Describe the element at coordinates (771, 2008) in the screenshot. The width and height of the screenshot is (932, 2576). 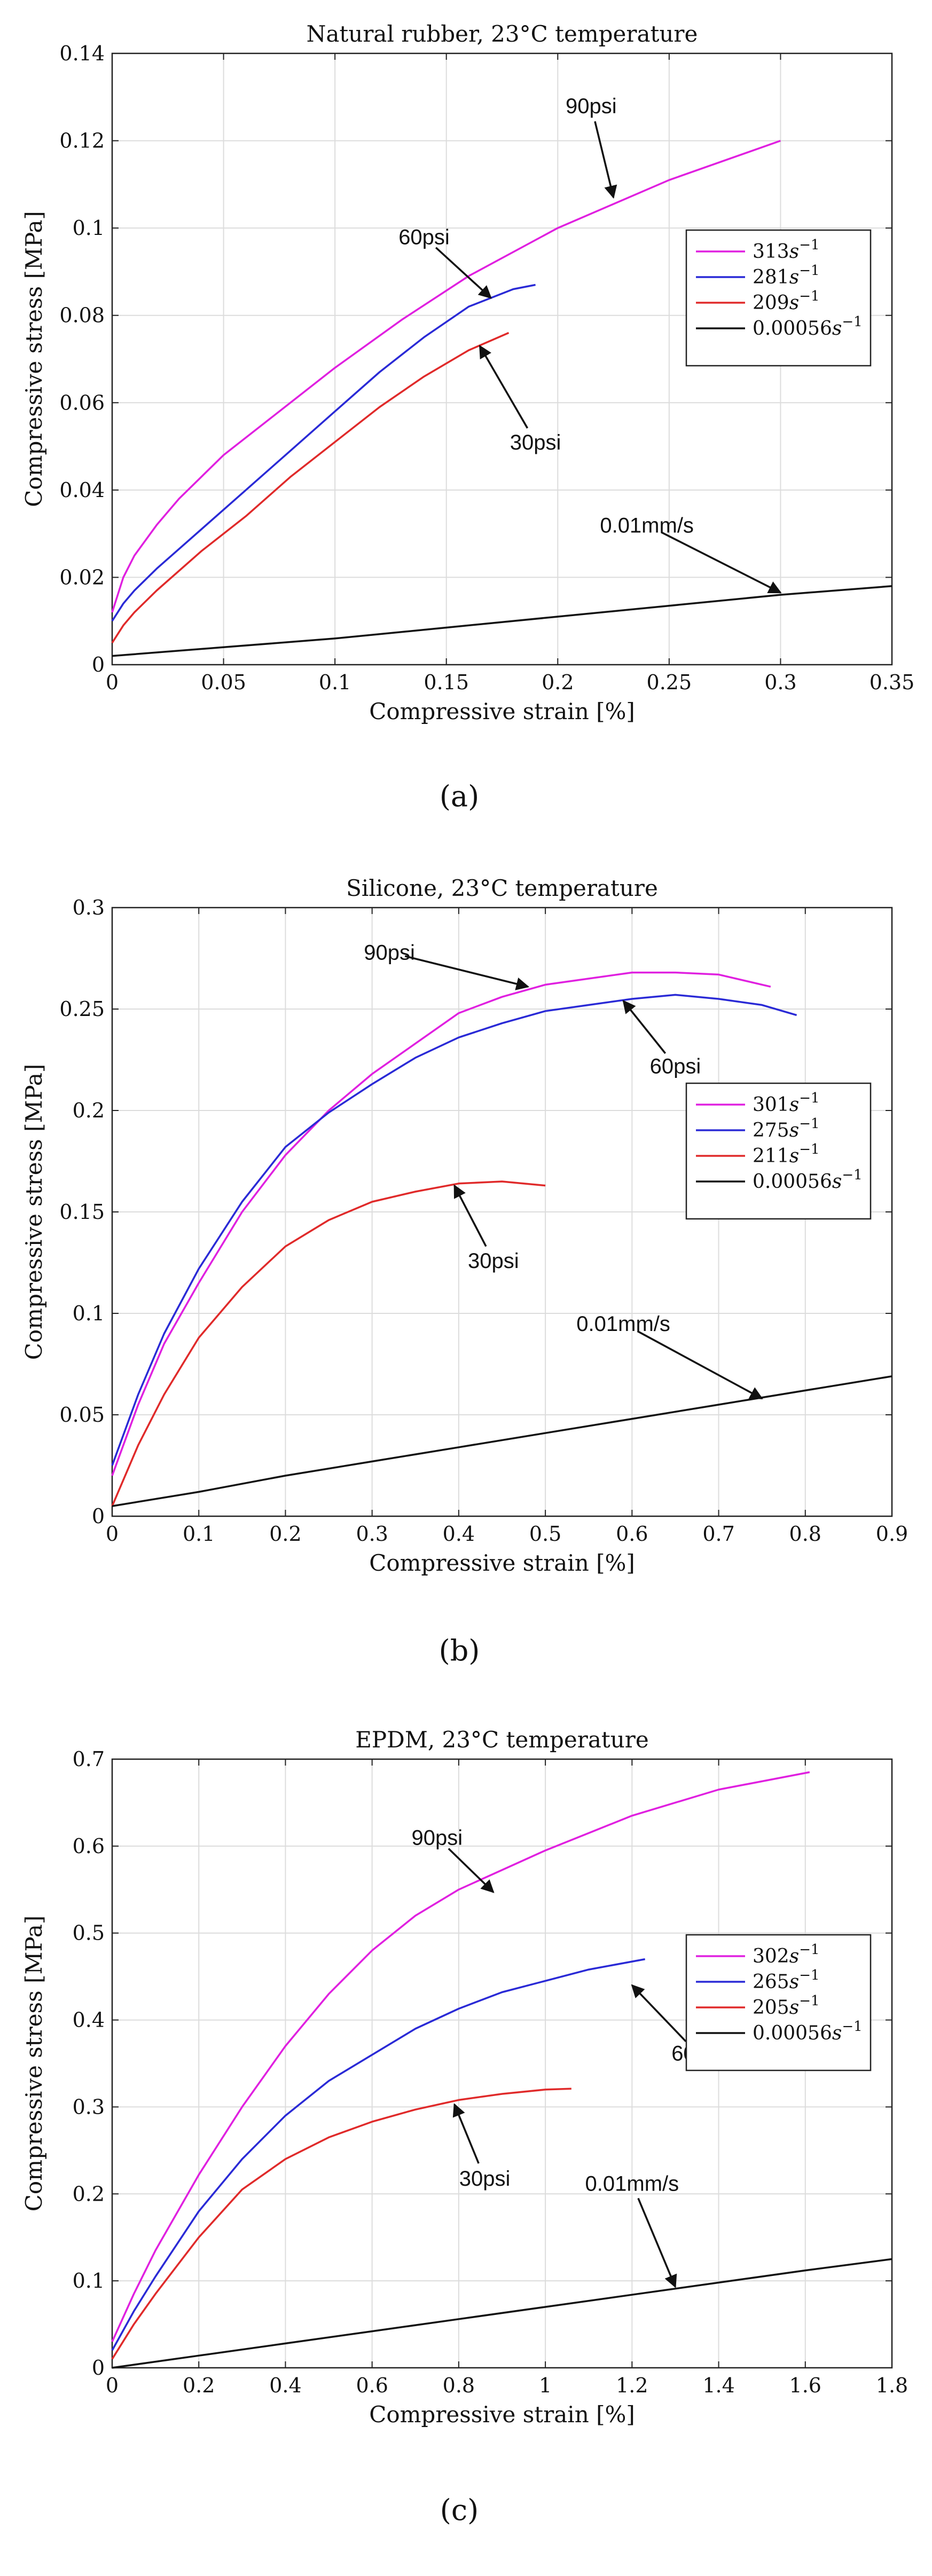
I see `legend-entry-value: 205` at that location.